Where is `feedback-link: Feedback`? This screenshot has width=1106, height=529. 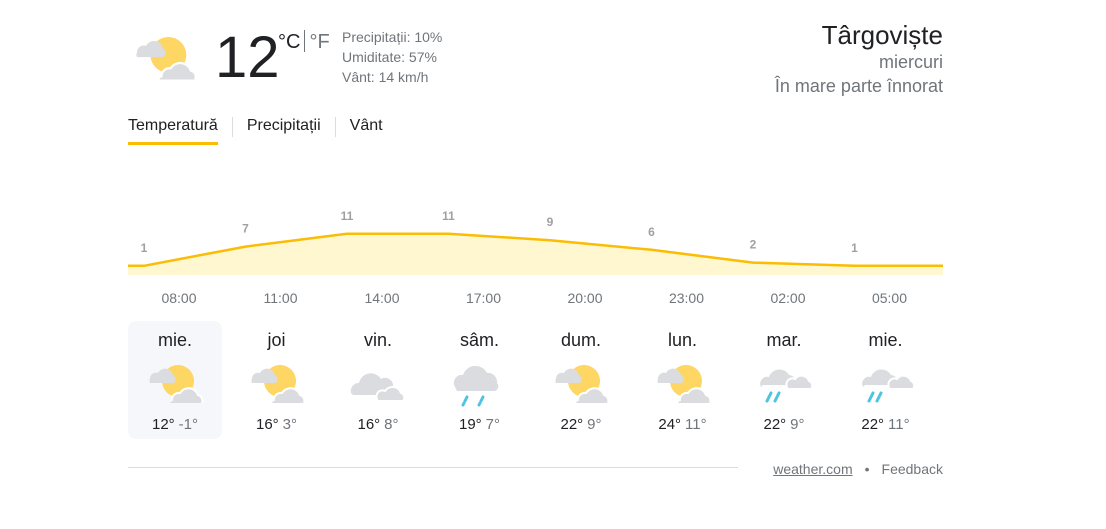 feedback-link: Feedback is located at coordinates (912, 469).